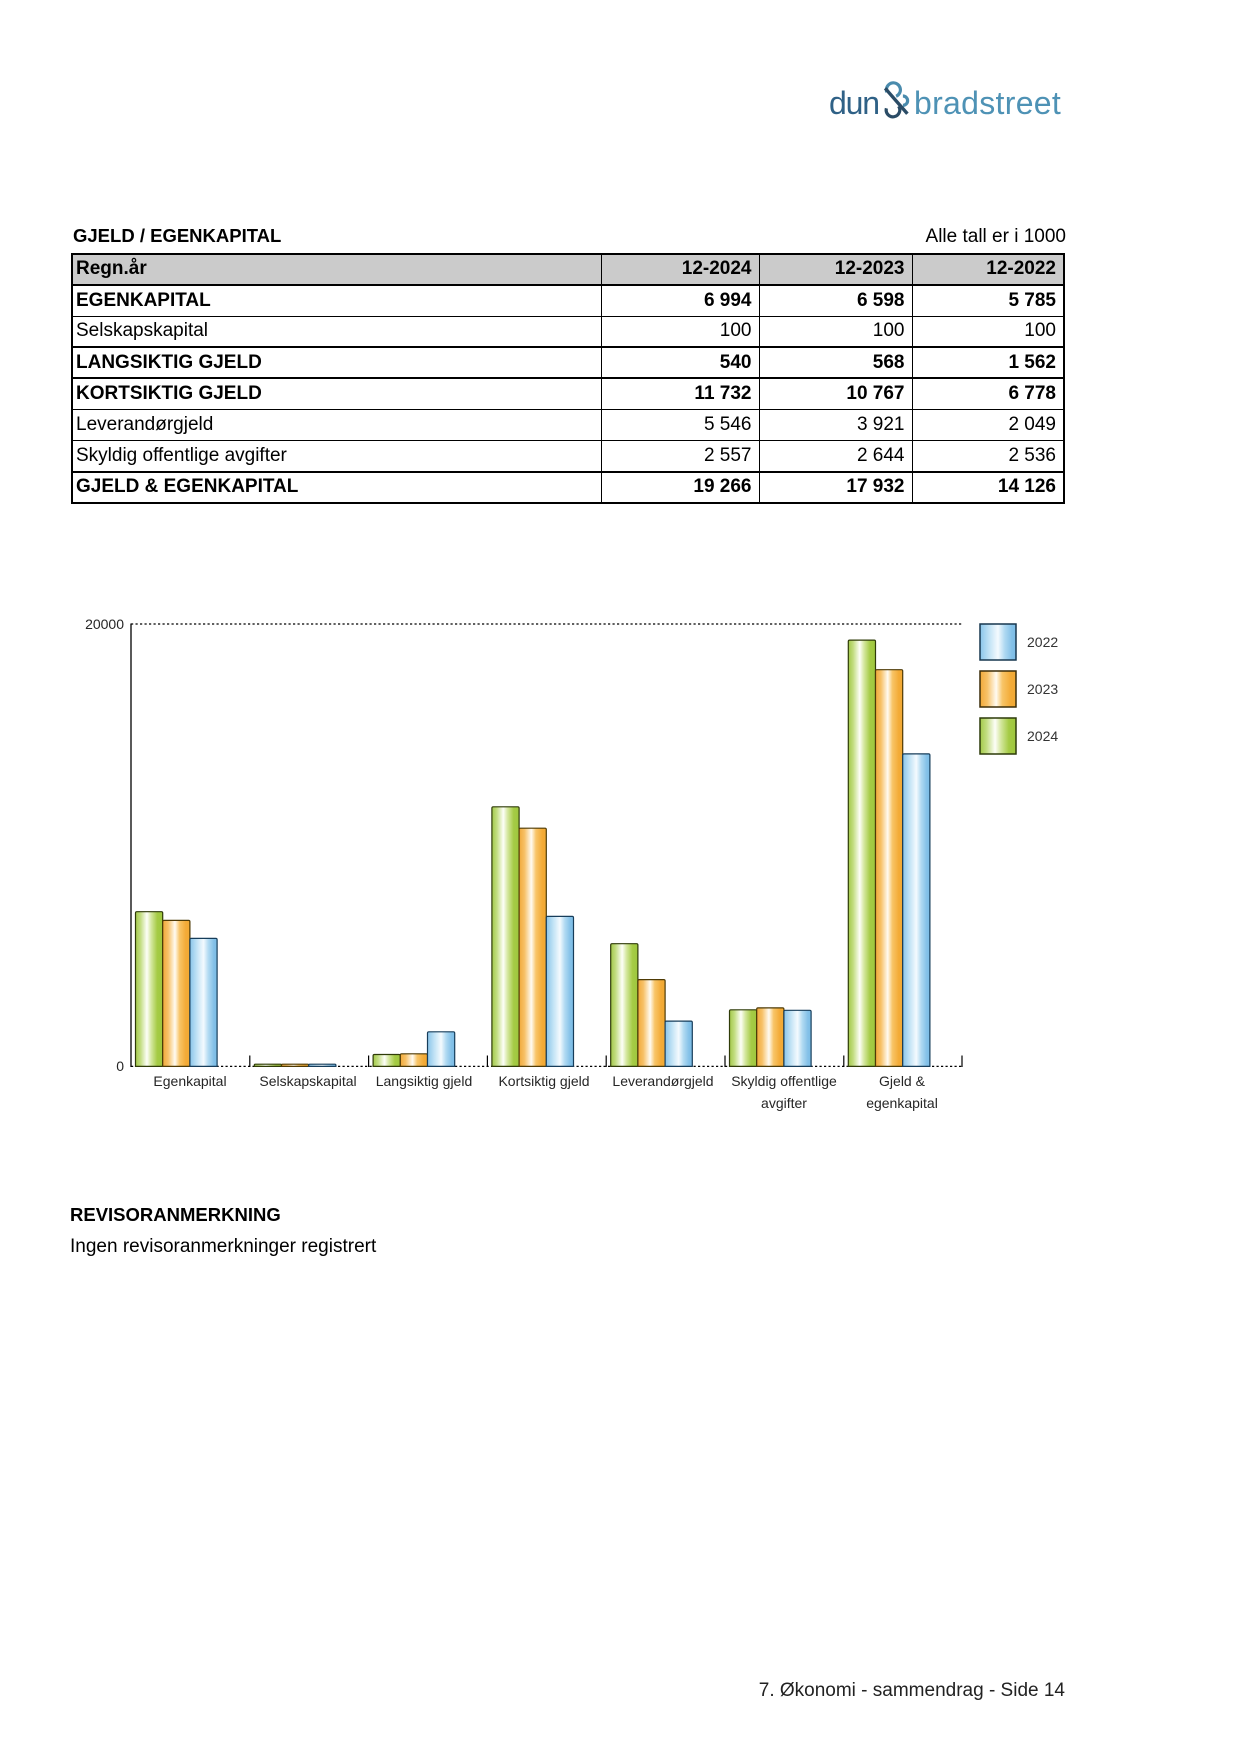 The height and width of the screenshot is (1754, 1241). What do you see at coordinates (902, 1103) in the screenshot?
I see `svg-text: egenkapital` at bounding box center [902, 1103].